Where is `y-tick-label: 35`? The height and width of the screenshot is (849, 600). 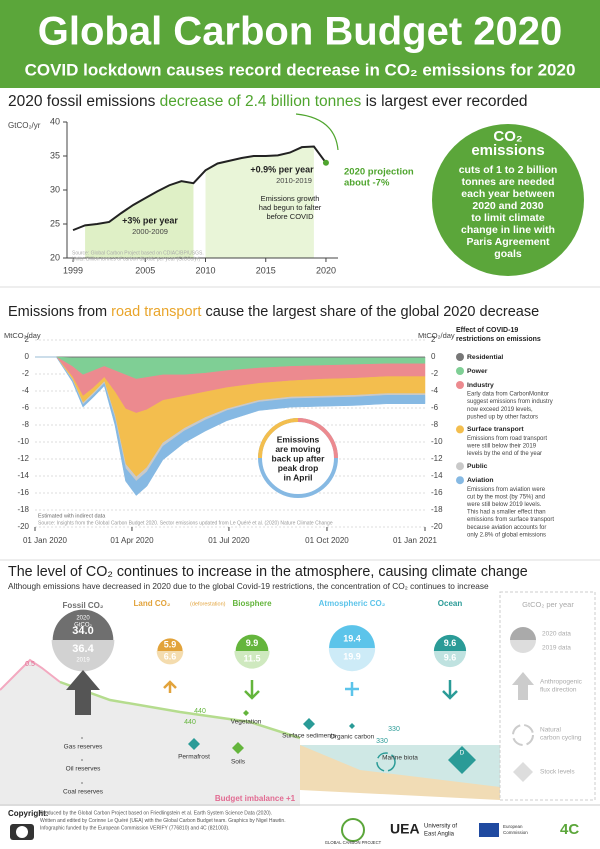
y-tick-label: 35 is located at coordinates (55, 155).